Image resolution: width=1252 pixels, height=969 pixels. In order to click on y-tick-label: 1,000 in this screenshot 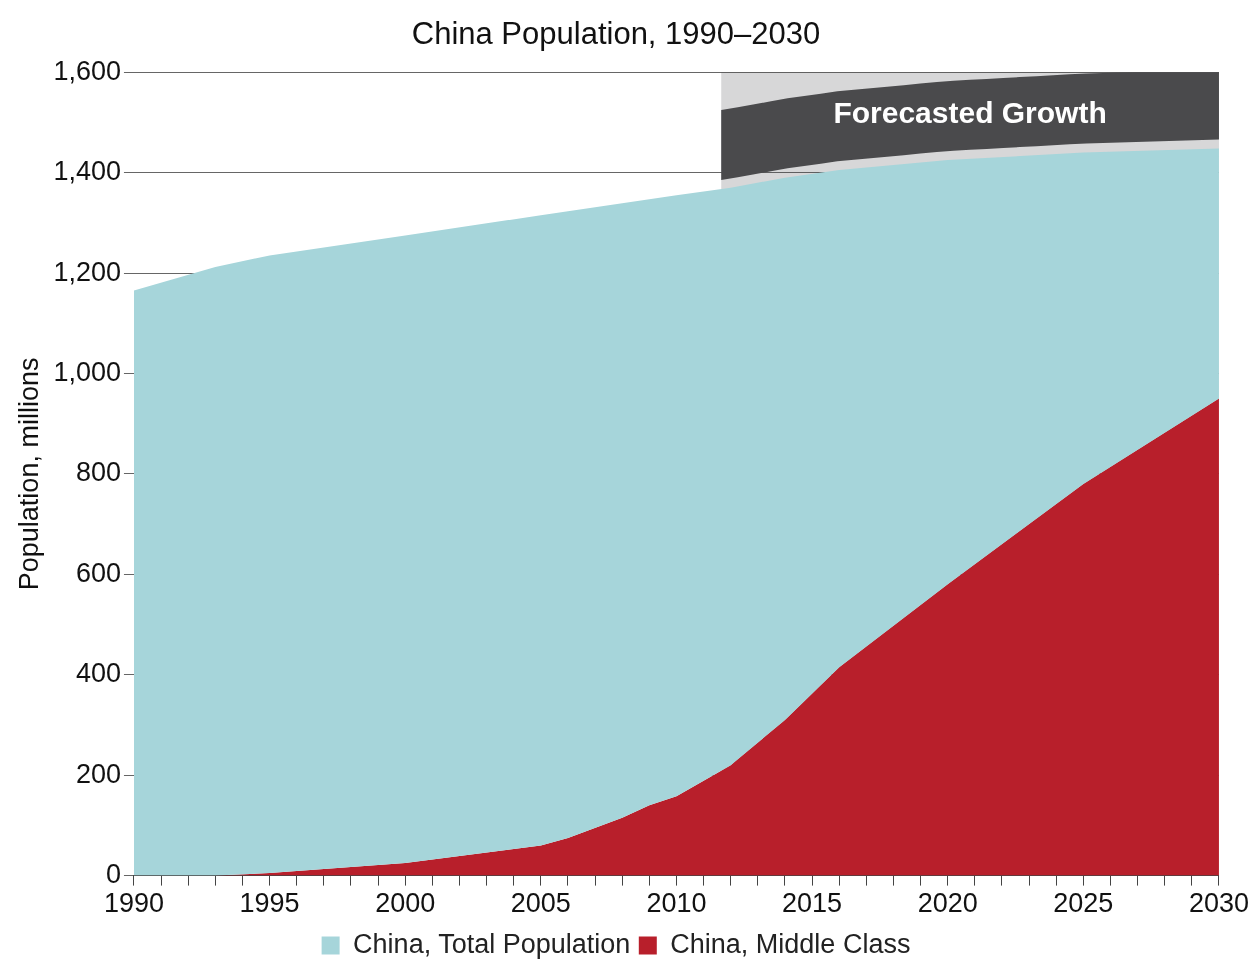, I will do `click(87, 371)`.